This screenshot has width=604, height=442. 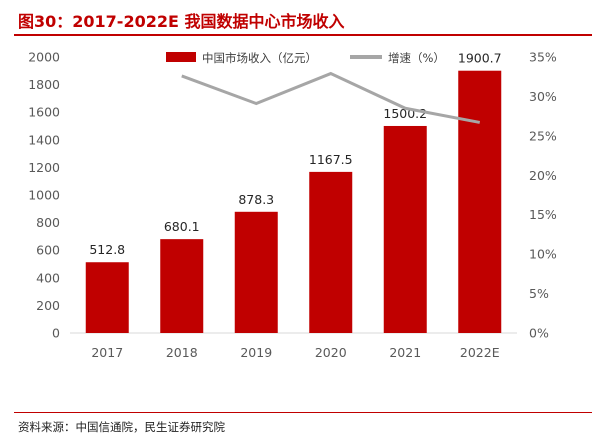 I want to click on figure-title: 图30：2017-2022E 我国数据中心市场收入, so click(x=181, y=21).